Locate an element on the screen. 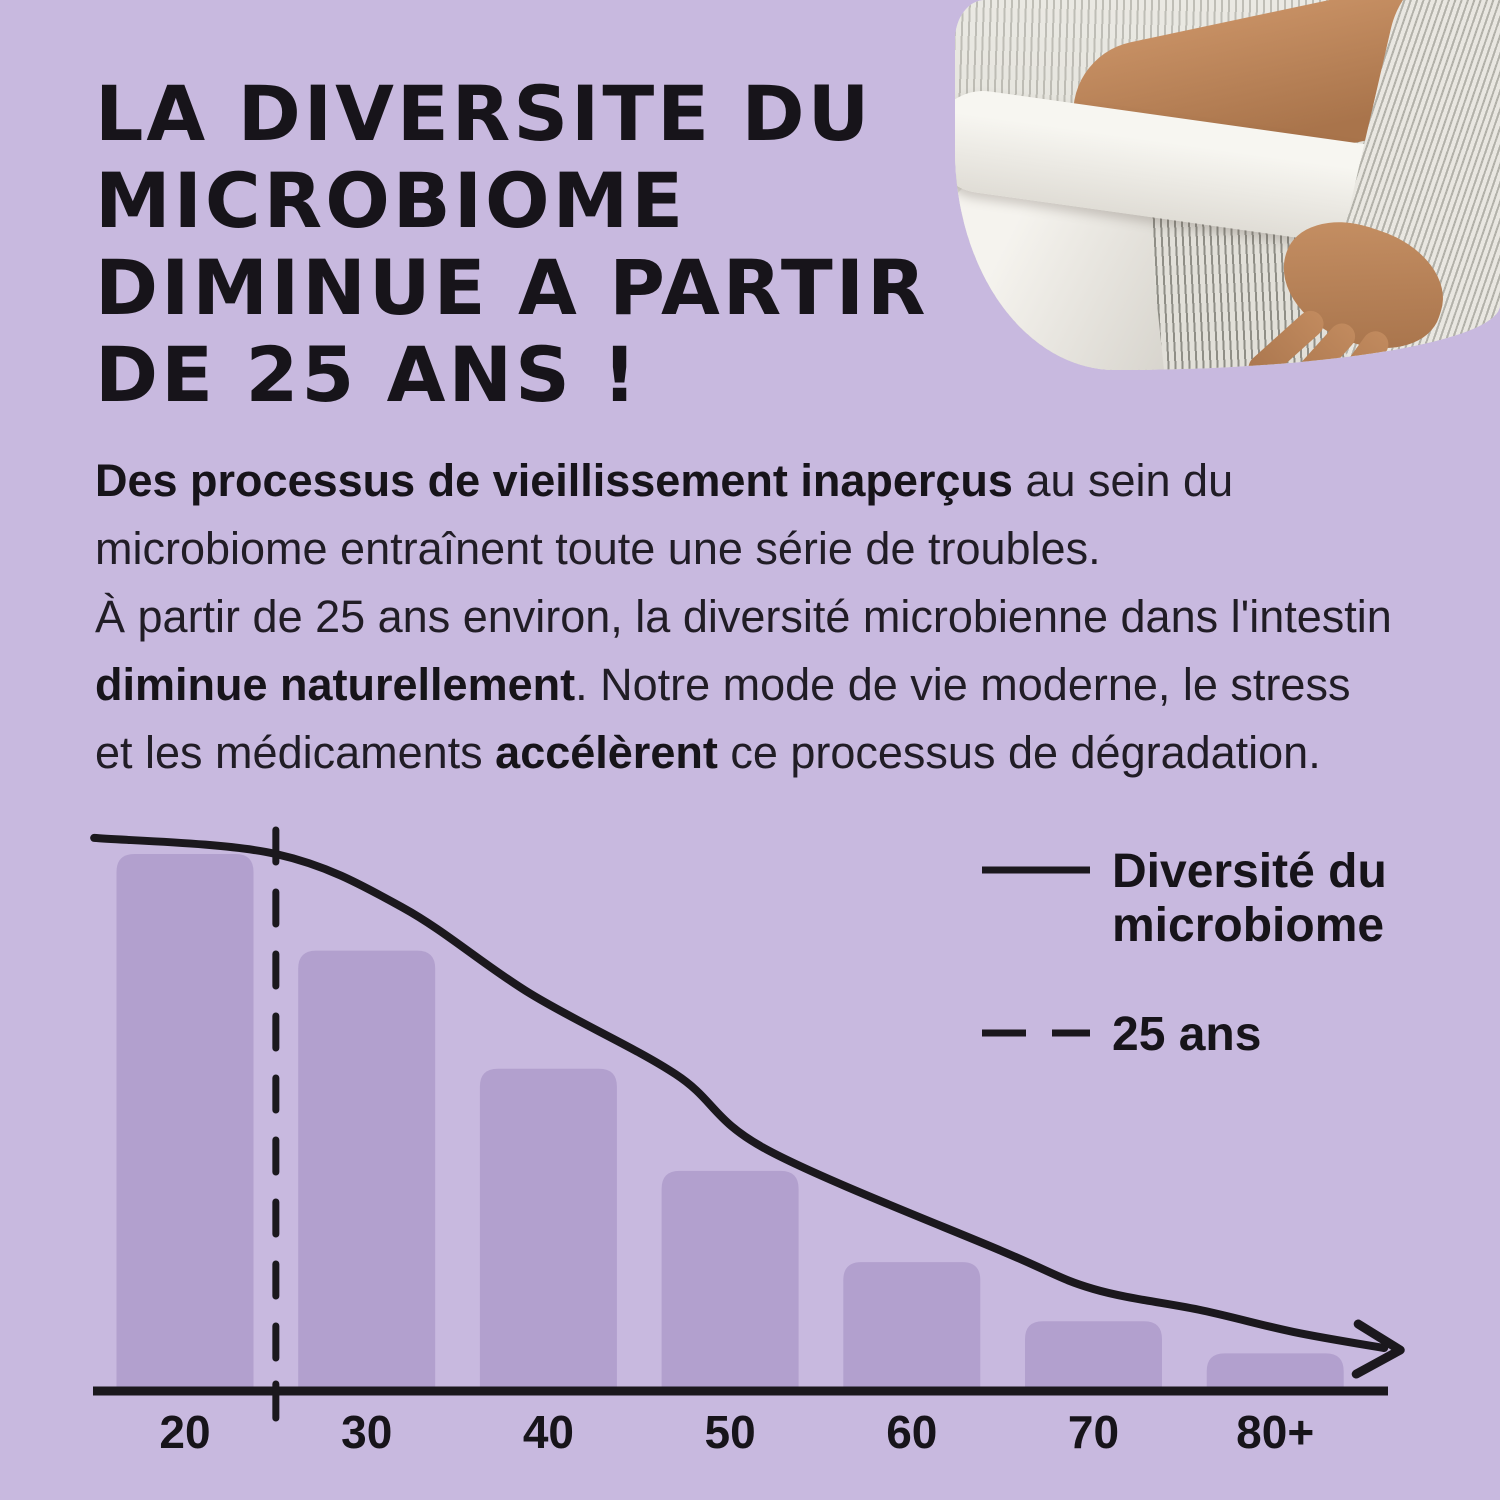 Image resolution: width=1500 pixels, height=1500 pixels. x-tick-label-80+: 80+ is located at coordinates (1275, 1432).